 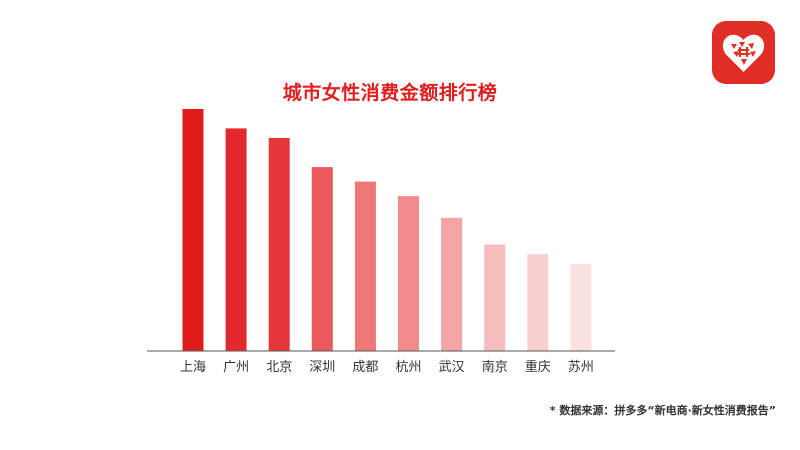 What do you see at coordinates (236, 367) in the screenshot?
I see `x-tick-label-1: 广州` at bounding box center [236, 367].